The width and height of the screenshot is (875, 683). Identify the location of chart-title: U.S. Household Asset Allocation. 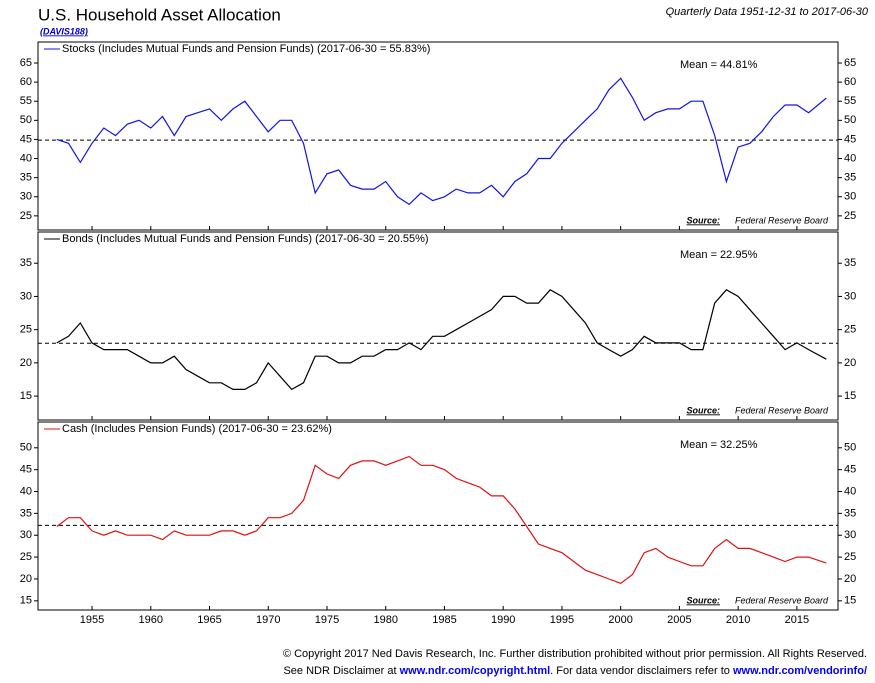
(159, 14).